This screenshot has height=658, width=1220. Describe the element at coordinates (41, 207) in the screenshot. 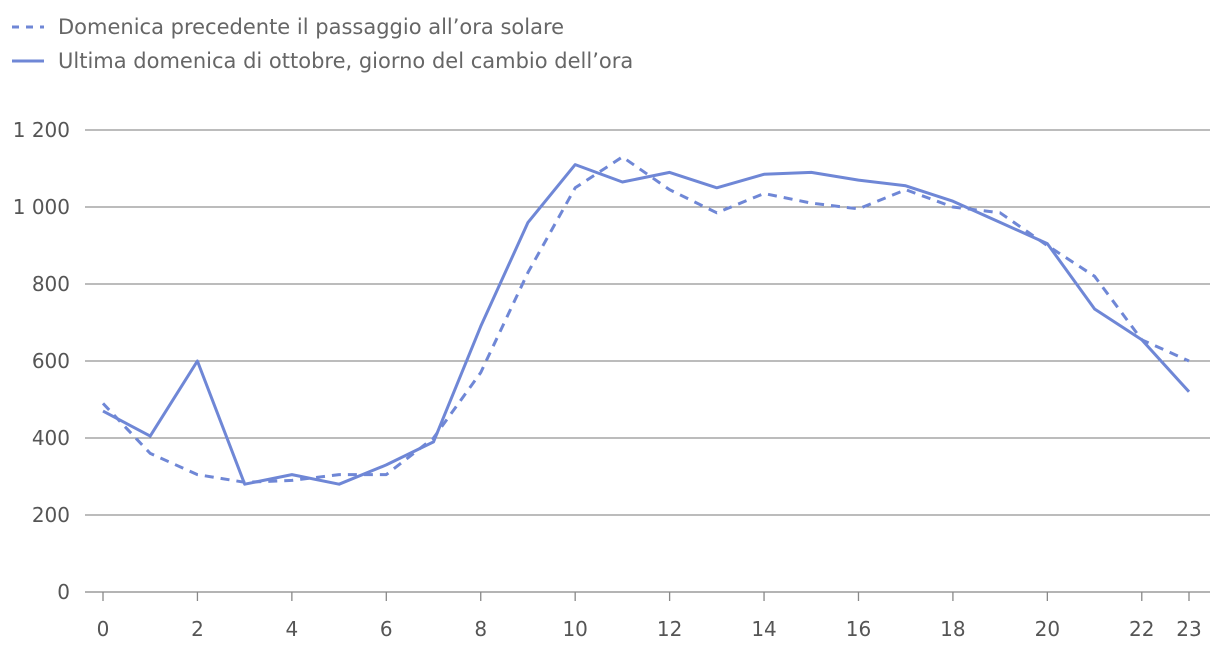

I see `y-tick-label: 1 000` at that location.